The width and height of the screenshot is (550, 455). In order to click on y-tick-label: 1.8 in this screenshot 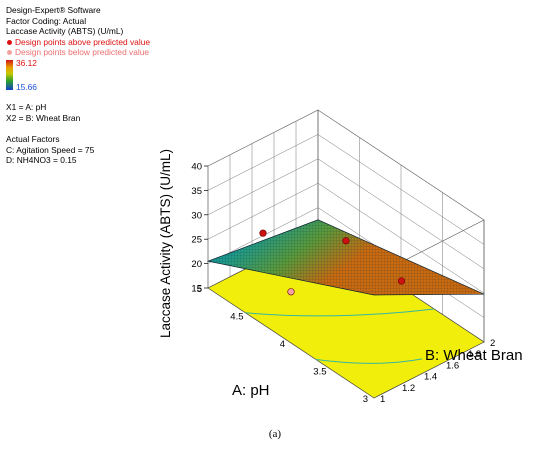, I will do `click(474, 354)`.